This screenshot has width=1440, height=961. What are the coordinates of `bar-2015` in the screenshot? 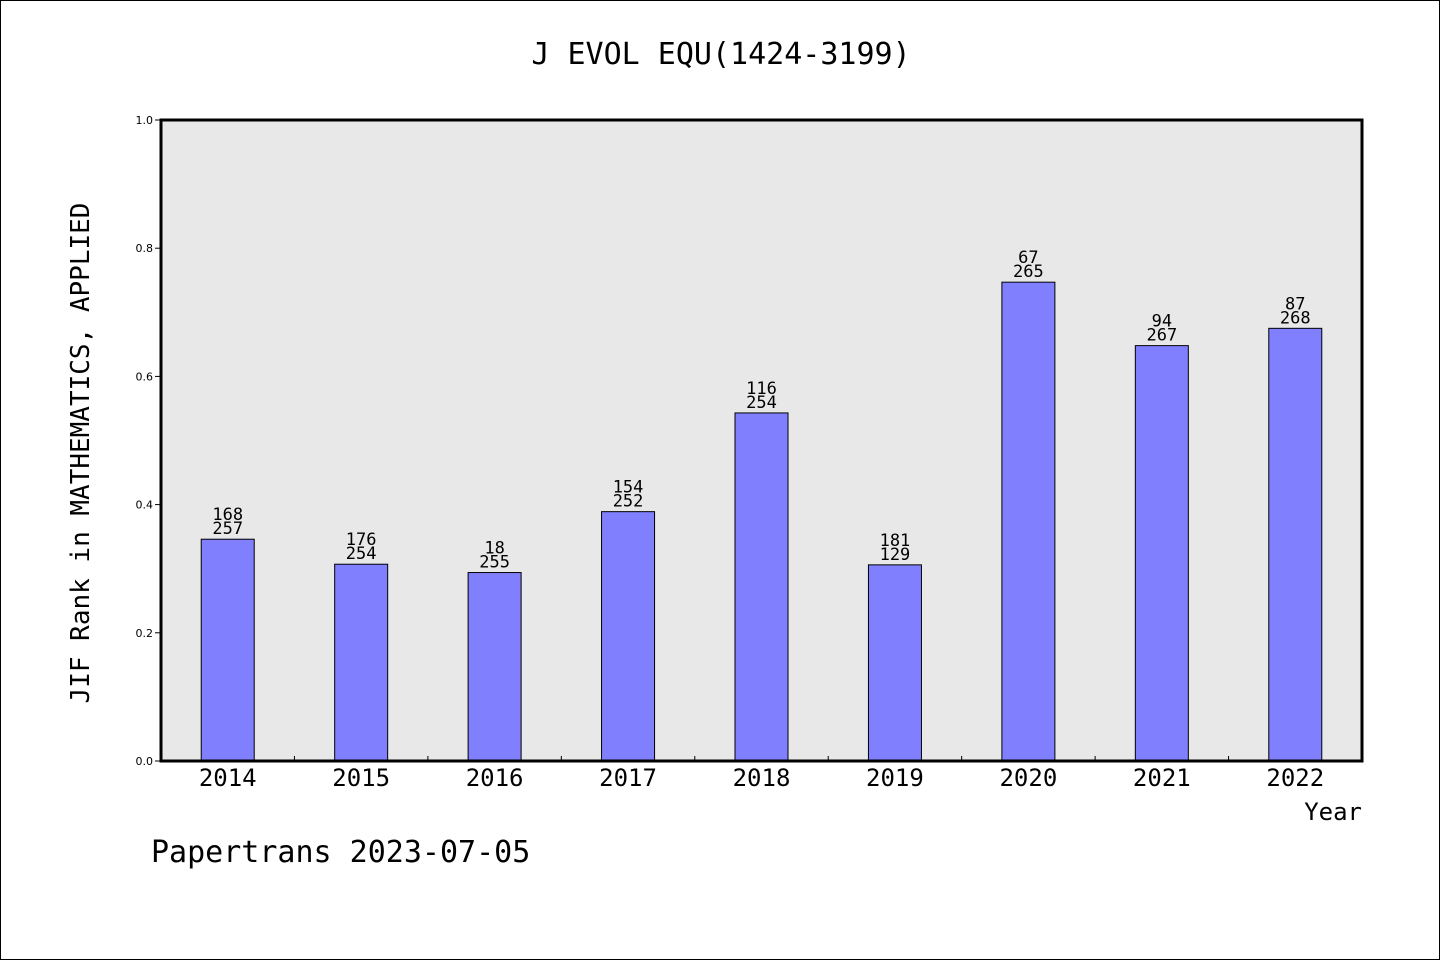 It's located at (361, 662).